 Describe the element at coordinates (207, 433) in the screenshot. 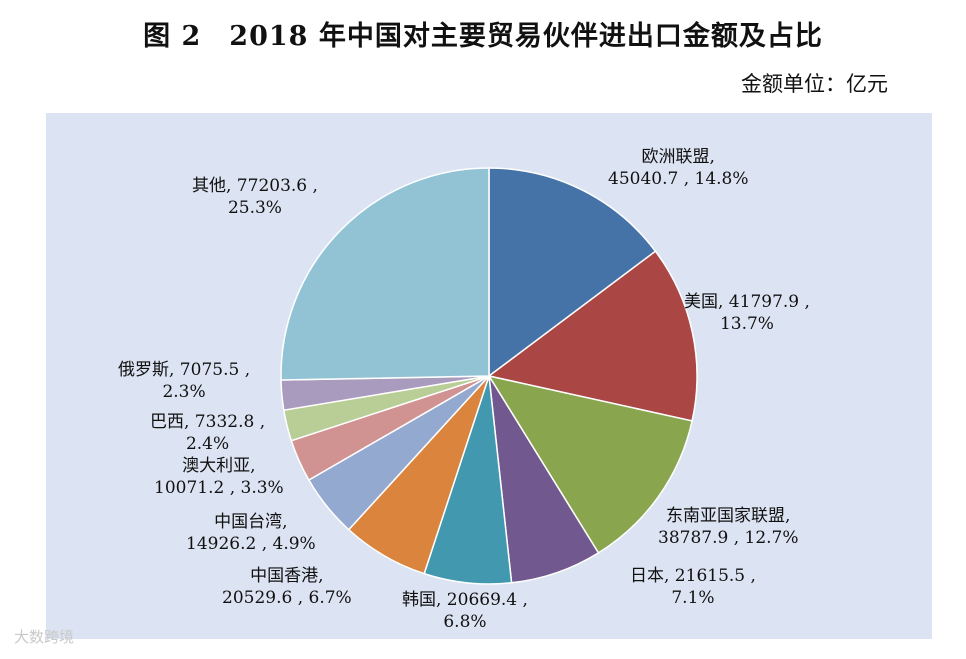

I see `slice-label-9: 巴西, 7332.8 , 2.4%` at that location.